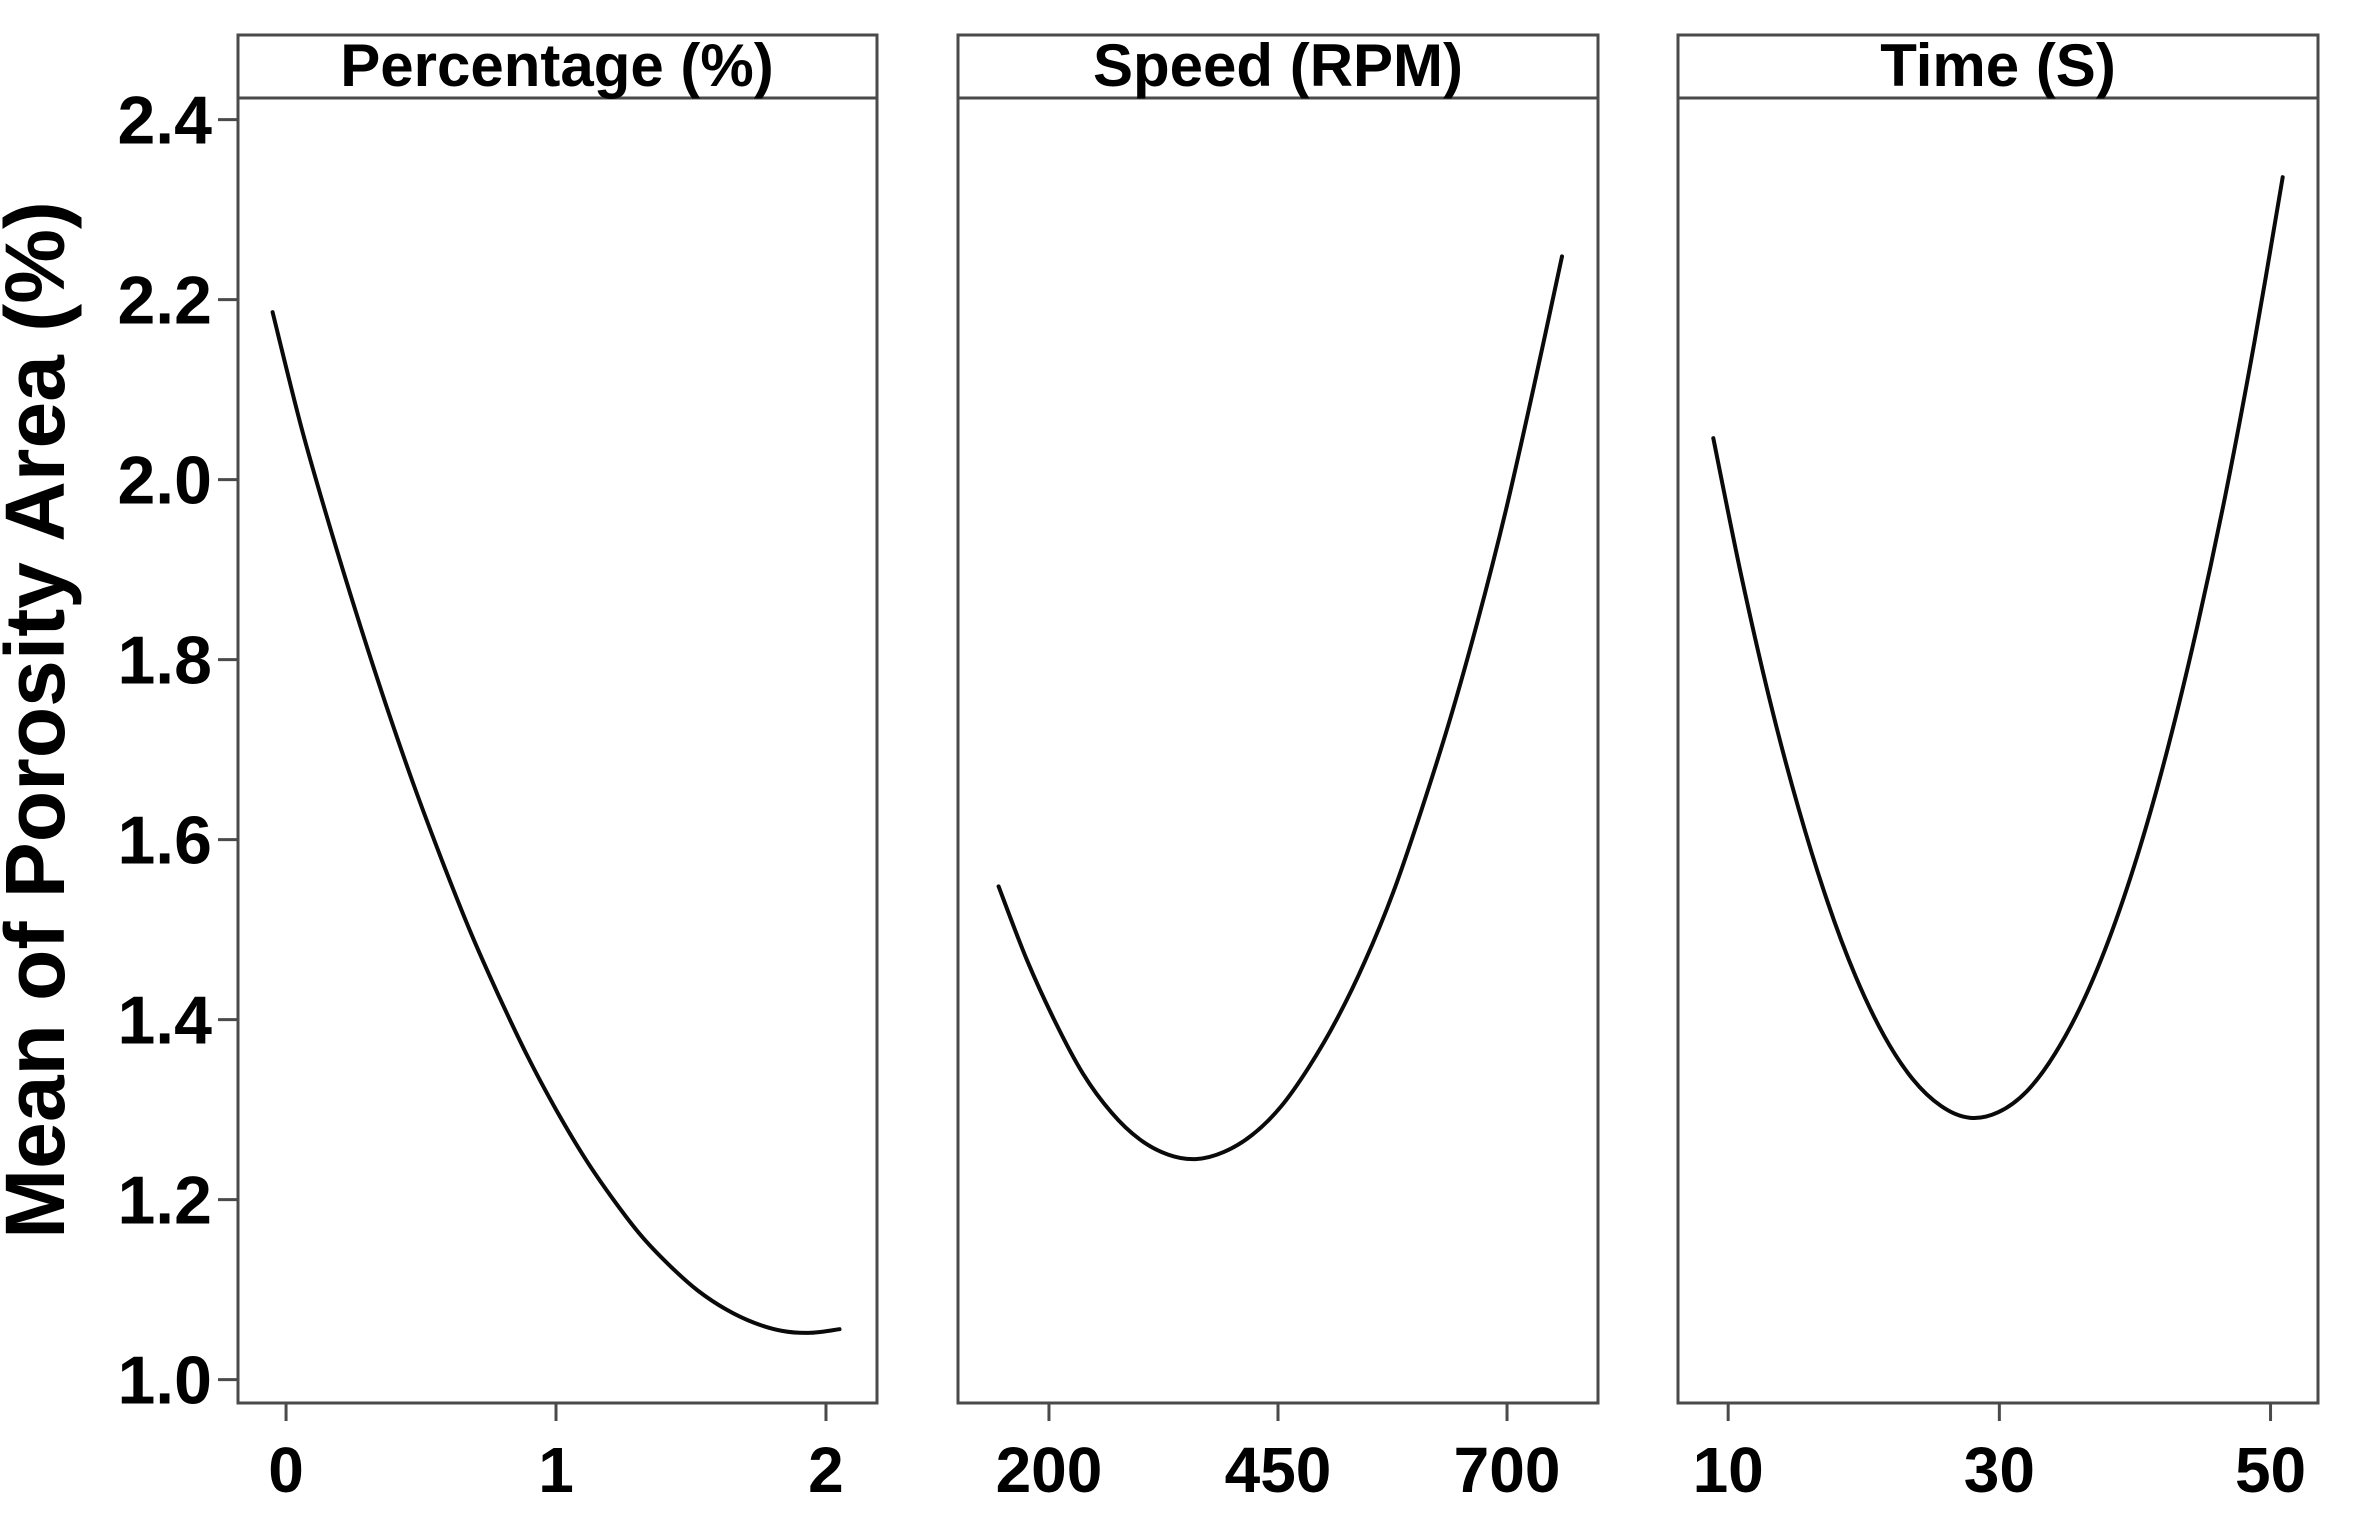 The width and height of the screenshot is (2360, 1535). What do you see at coordinates (1049, 1470) in the screenshot?
I see `x-tick-label: 200` at bounding box center [1049, 1470].